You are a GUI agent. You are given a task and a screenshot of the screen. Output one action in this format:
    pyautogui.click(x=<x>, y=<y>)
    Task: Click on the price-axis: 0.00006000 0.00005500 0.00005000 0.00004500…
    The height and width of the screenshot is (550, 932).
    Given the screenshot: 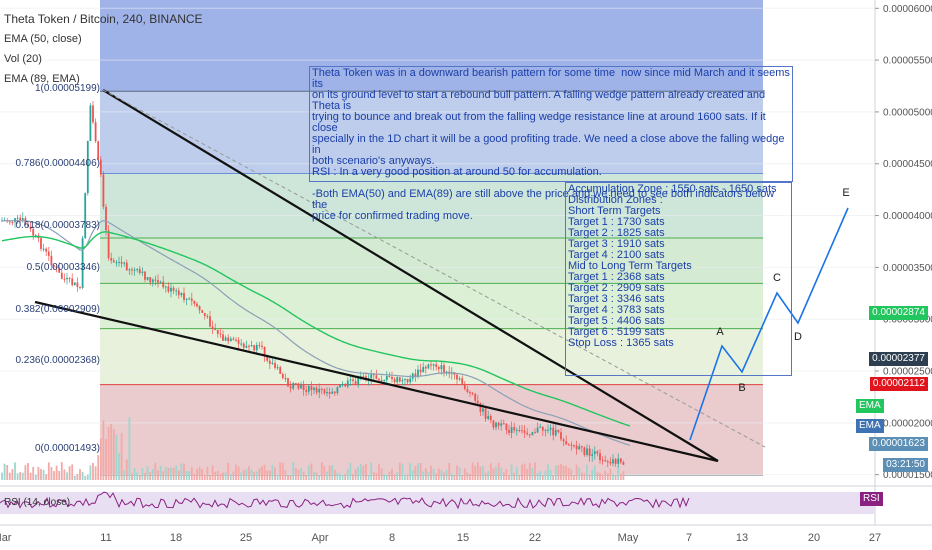 What is the action you would take?
    pyautogui.click(x=903, y=242)
    